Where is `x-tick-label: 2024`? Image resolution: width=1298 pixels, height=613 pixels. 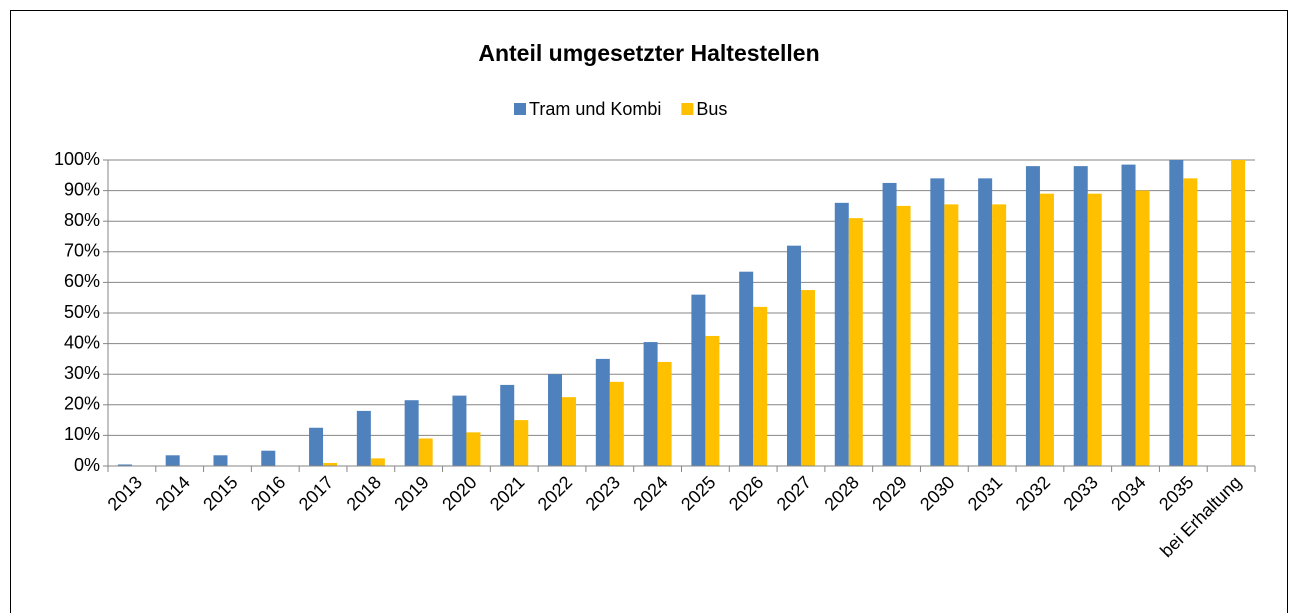 x-tick-label: 2024 is located at coordinates (650, 493).